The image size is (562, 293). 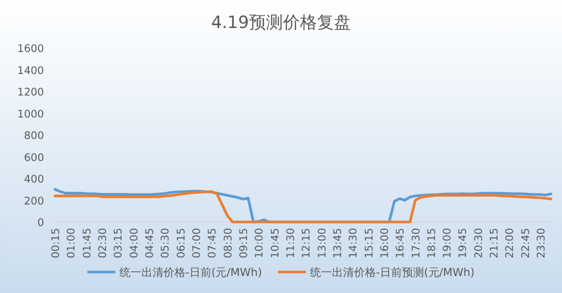 I want to click on x-tick-label: 18:15, so click(x=432, y=243).